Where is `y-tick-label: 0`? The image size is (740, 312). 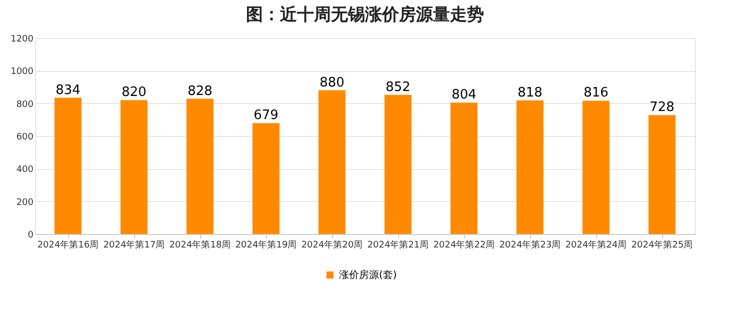 y-tick-label: 0 is located at coordinates (31, 235).